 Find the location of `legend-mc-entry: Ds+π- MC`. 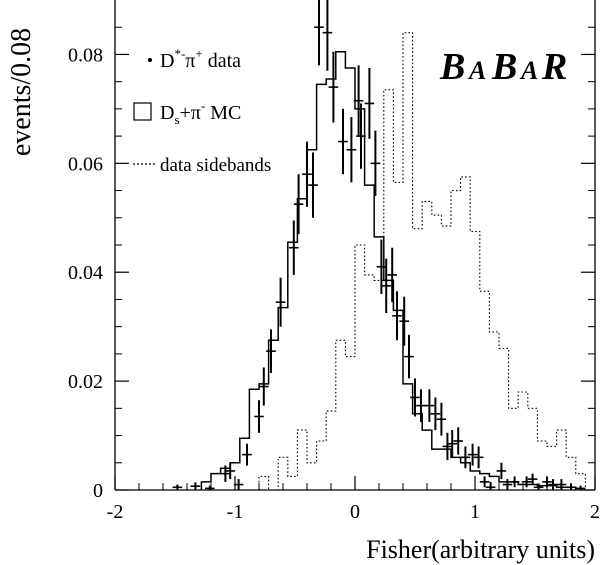

legend-mc-entry: Ds+π- MC is located at coordinates (187, 112).